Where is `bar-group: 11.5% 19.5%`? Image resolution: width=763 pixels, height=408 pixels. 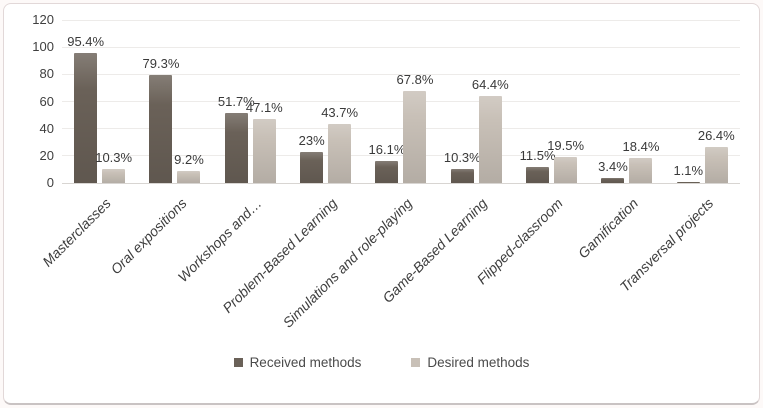
bar-group: 11.5% 19.5% is located at coordinates (551, 101).